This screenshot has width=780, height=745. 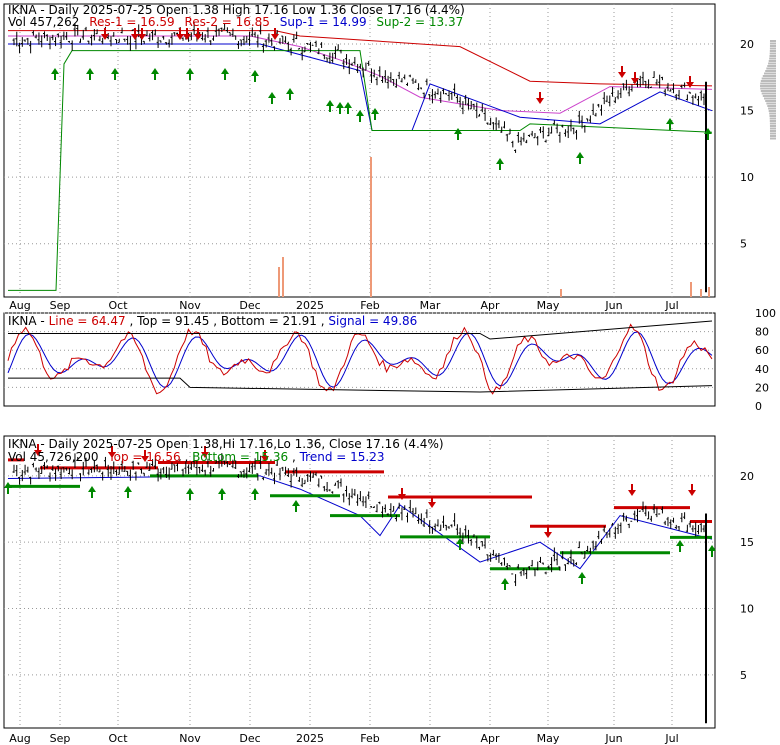 What do you see at coordinates (296, 457) in the screenshot?
I see `trend-sep-2: ,` at bounding box center [296, 457].